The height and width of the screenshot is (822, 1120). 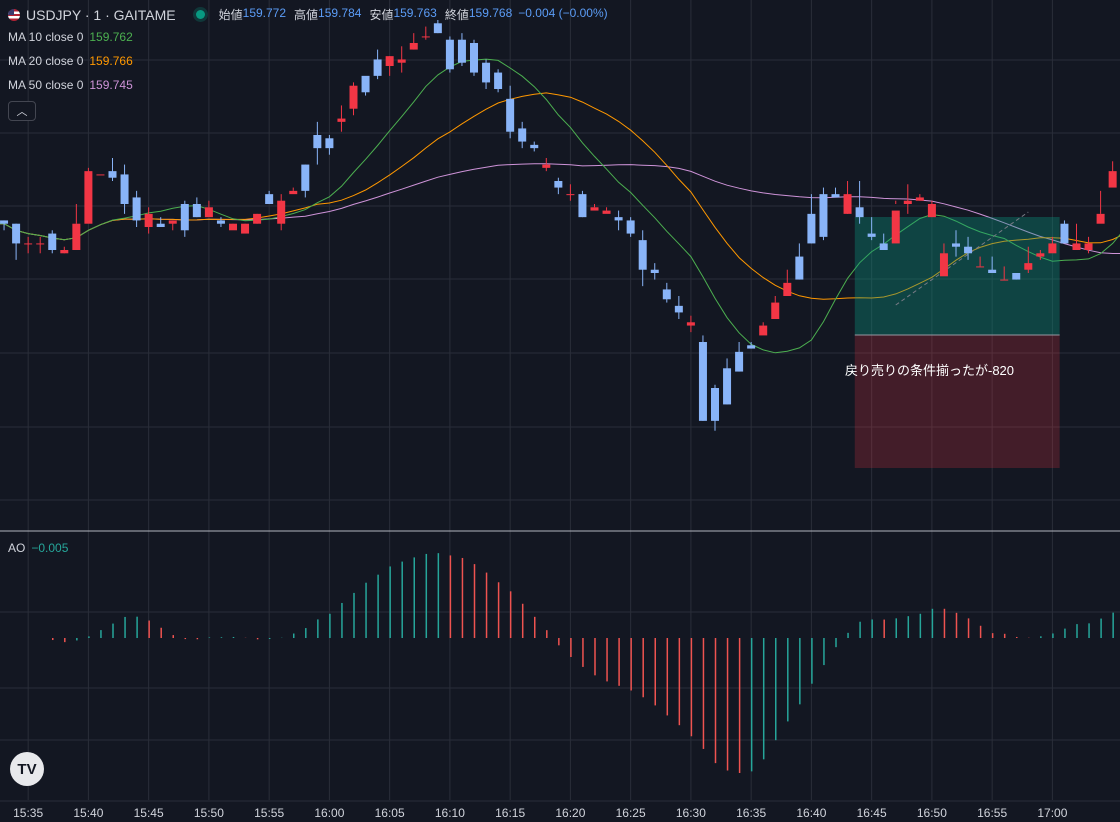 I want to click on time-tick-label: 17:00, so click(x=1052, y=813).